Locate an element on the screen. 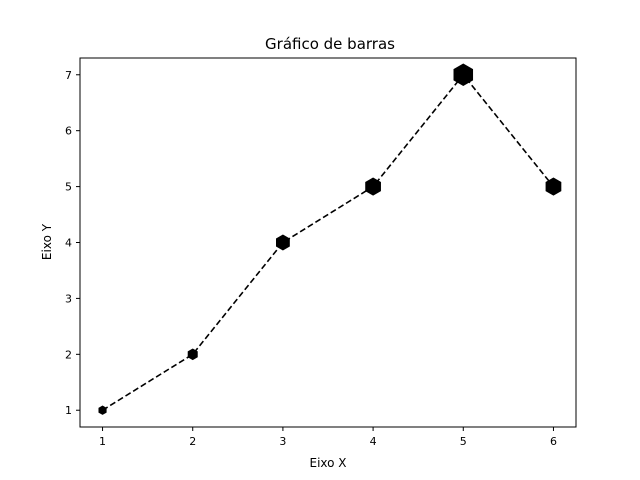 The height and width of the screenshot is (480, 640). y-tick-label: 4 is located at coordinates (68, 243).